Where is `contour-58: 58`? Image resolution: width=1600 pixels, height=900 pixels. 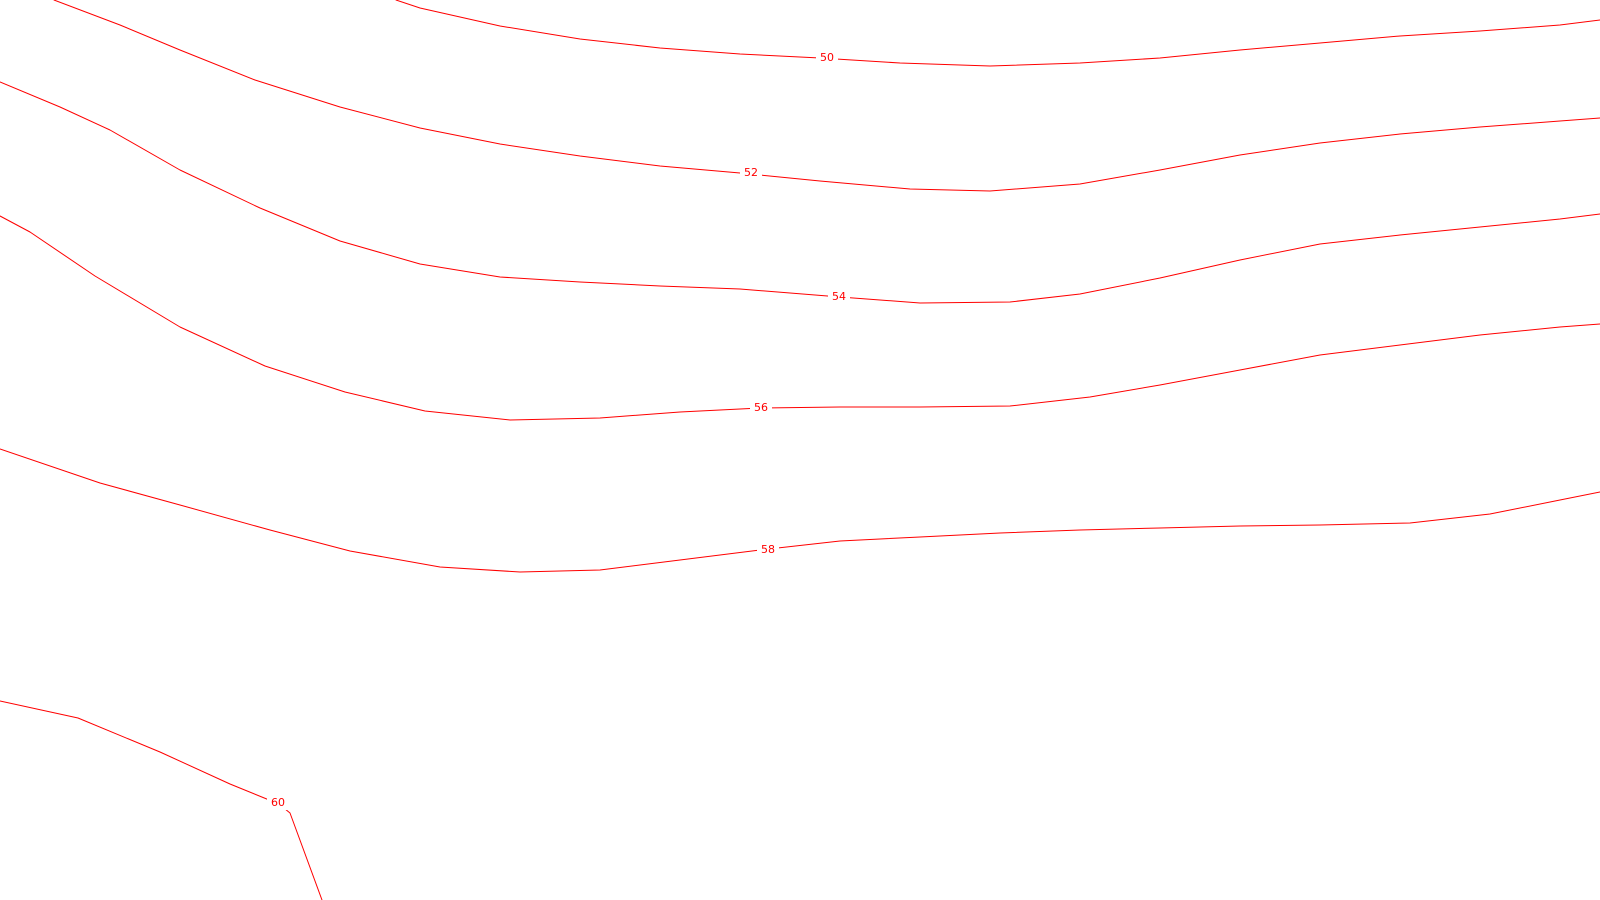 contour-58: 58 is located at coordinates (800, 510).